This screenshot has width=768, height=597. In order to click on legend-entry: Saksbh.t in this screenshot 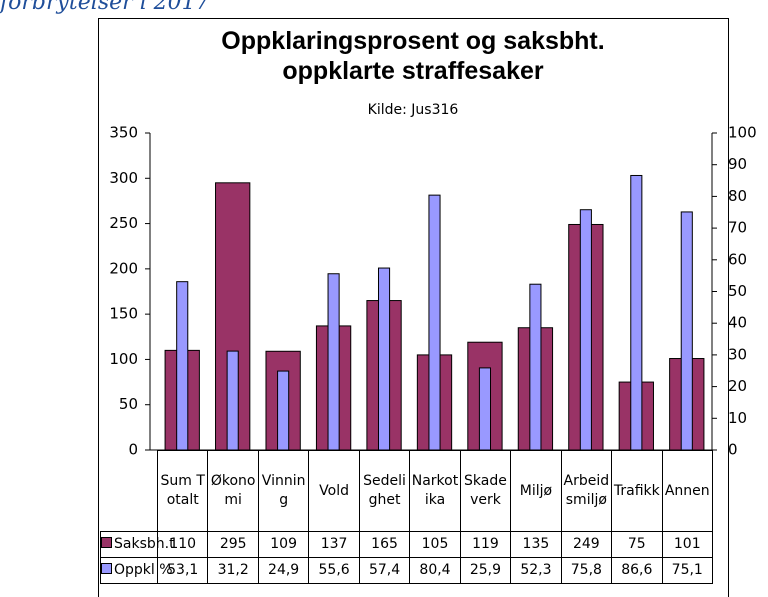, I will do `click(137, 544)`.